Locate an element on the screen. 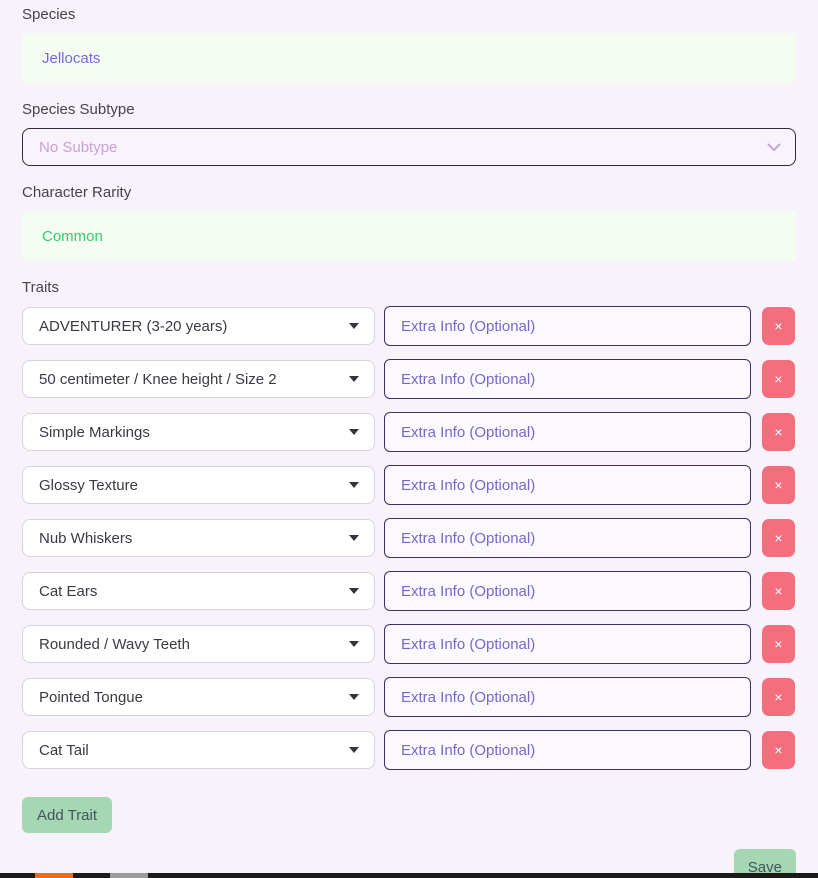  add-trait-button: Add Trait is located at coordinates (67, 815).